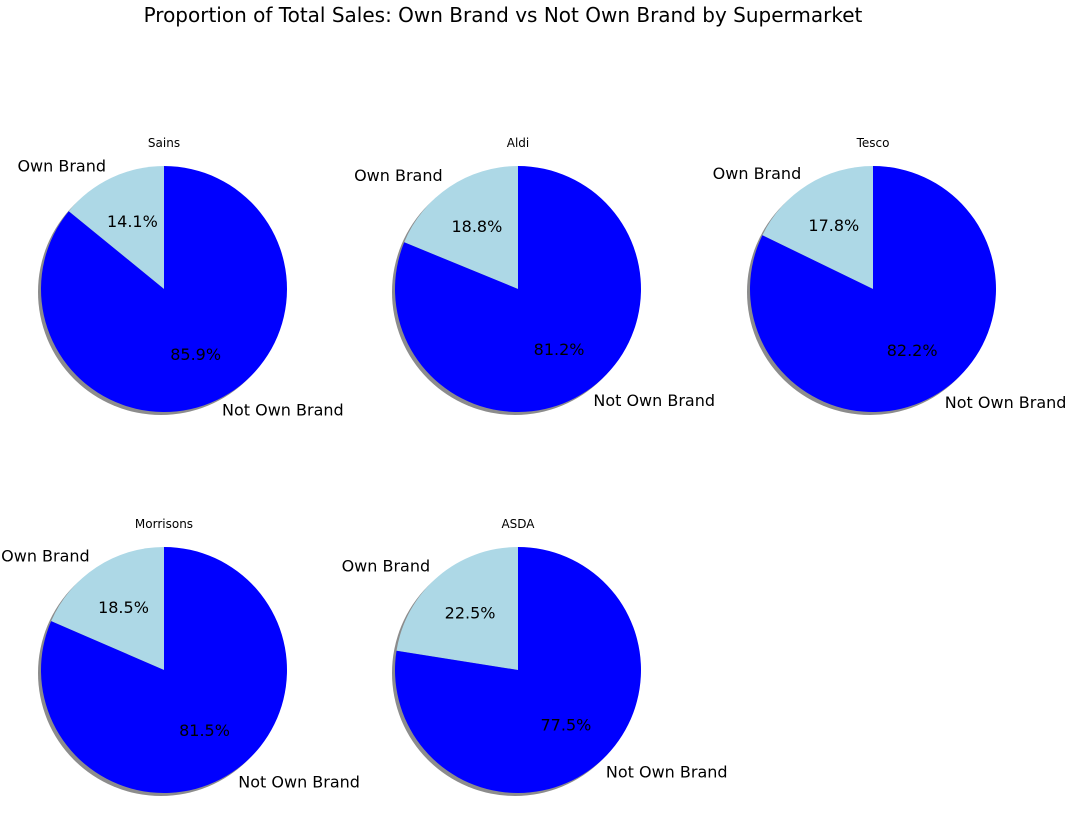 This screenshot has height=817, width=1068. I want to click on pie-title: Morrisons, so click(164, 524).